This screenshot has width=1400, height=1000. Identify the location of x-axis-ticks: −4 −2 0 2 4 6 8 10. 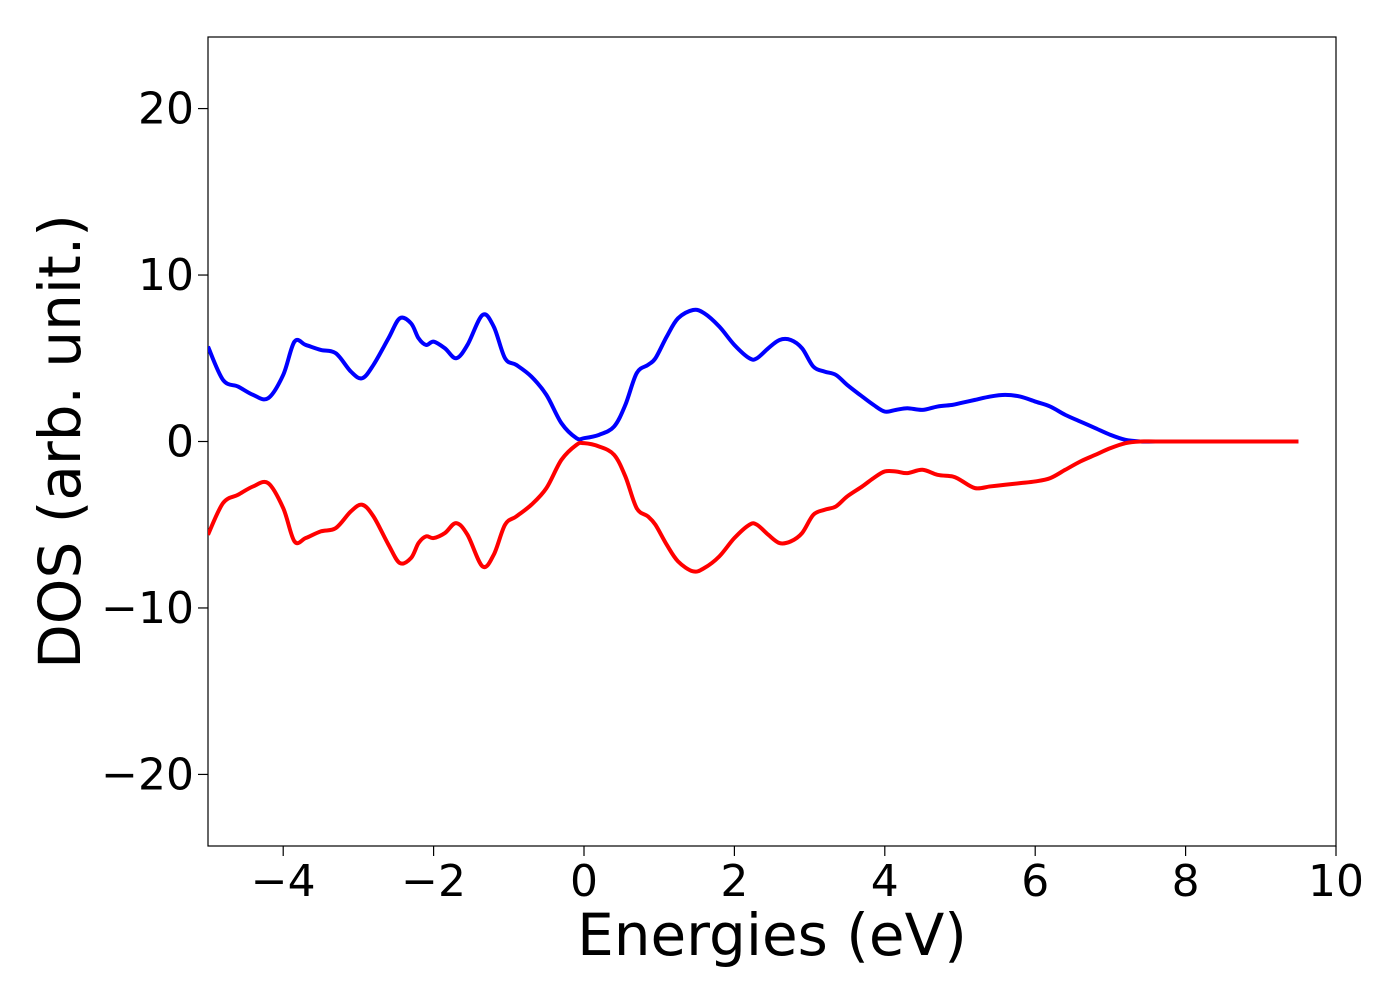
(807, 876).